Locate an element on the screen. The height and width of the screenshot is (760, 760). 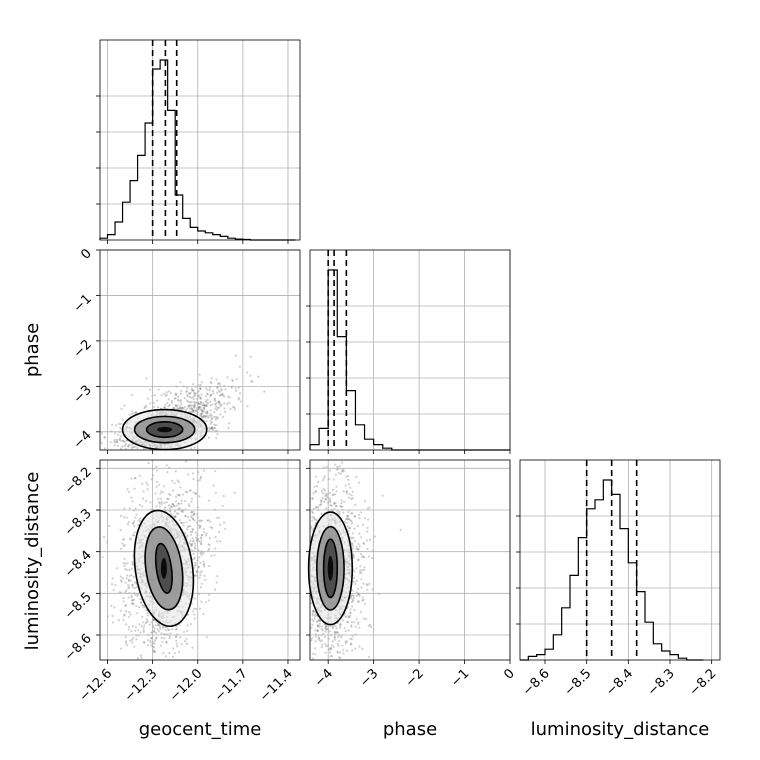
x-tick-label-phase-0: −4 is located at coordinates (324, 678).